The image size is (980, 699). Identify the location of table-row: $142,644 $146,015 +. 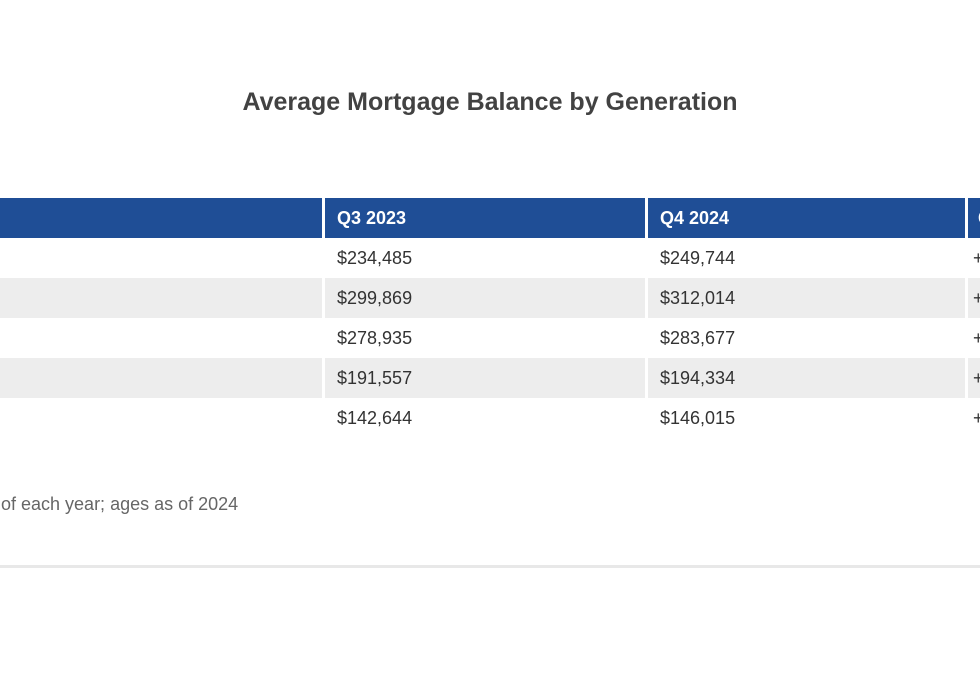
(490, 418).